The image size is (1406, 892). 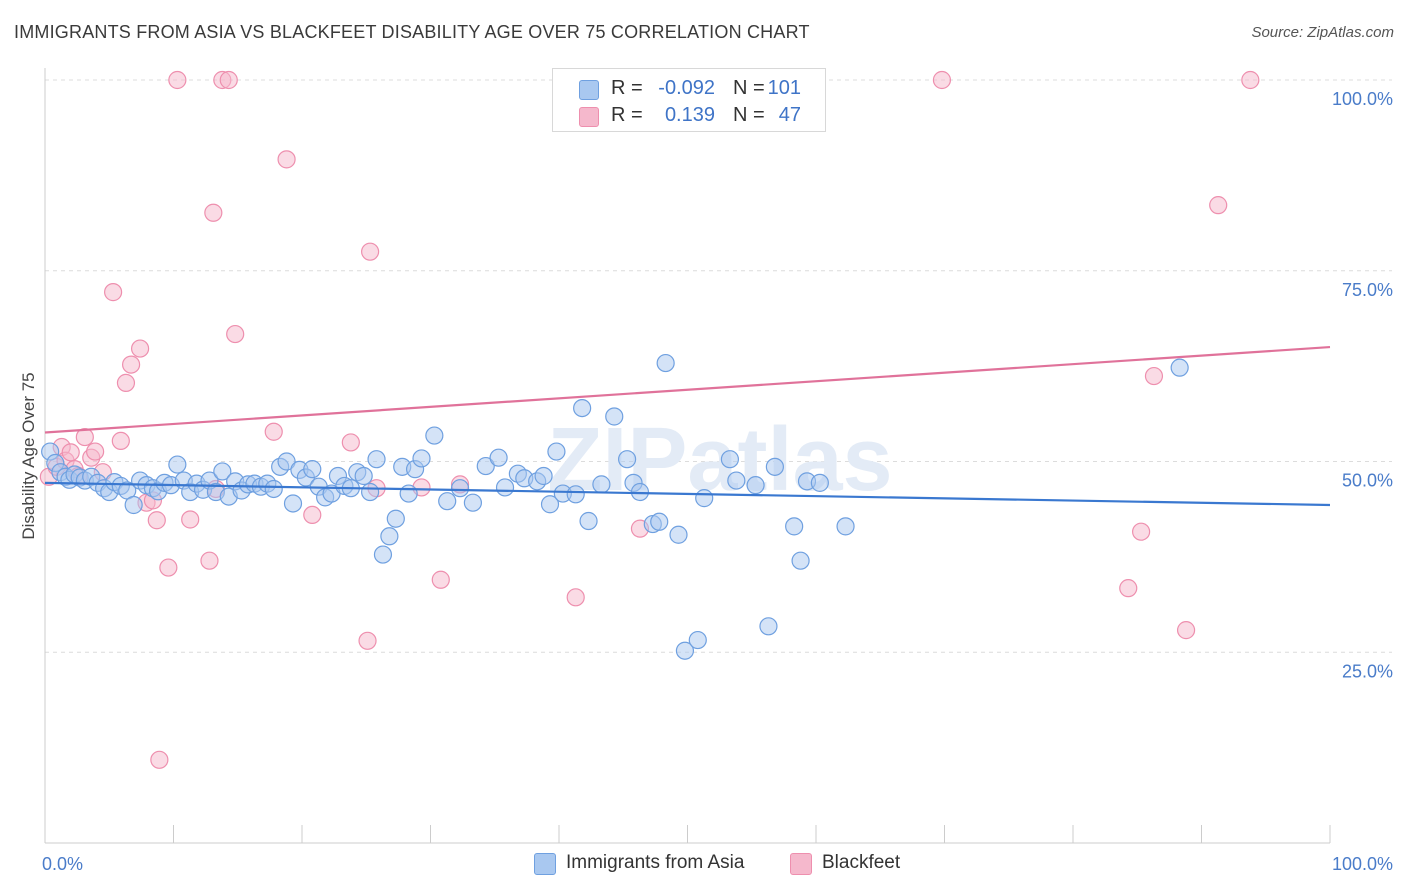 What do you see at coordinates (1322, 32) in the screenshot?
I see `source-label: Source: ZipAtlas.com` at bounding box center [1322, 32].